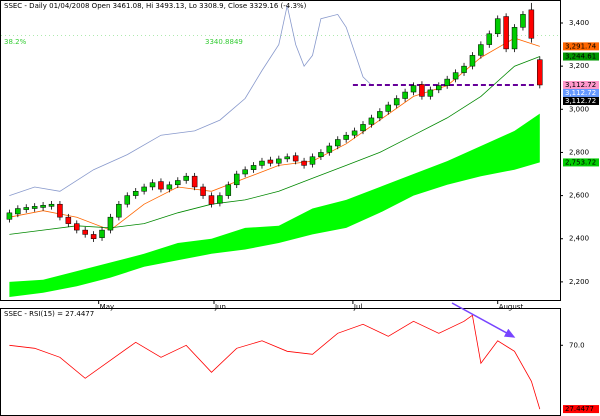  I want to click on fib-label: 38.2%, so click(15, 42).